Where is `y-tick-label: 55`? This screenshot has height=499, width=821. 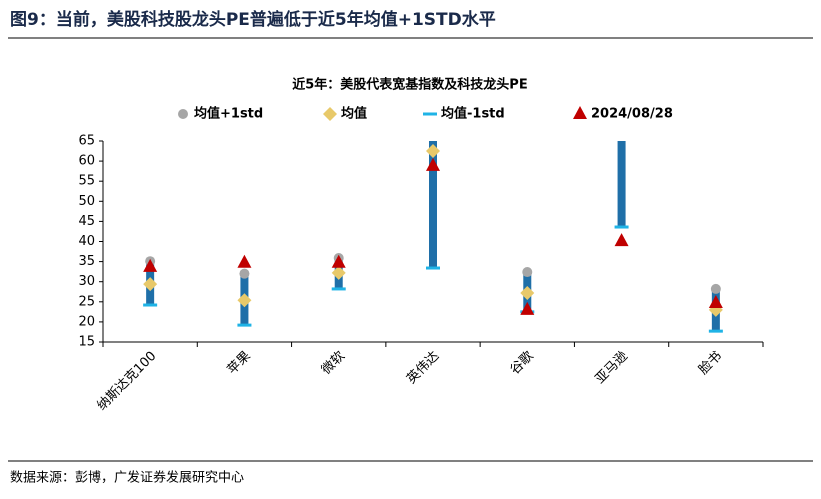
y-tick-label: 55 is located at coordinates (86, 181).